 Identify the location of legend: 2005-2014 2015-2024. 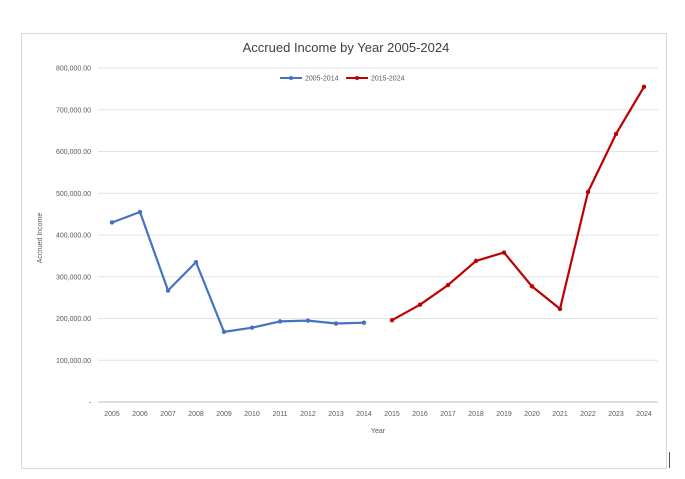
(342, 79).